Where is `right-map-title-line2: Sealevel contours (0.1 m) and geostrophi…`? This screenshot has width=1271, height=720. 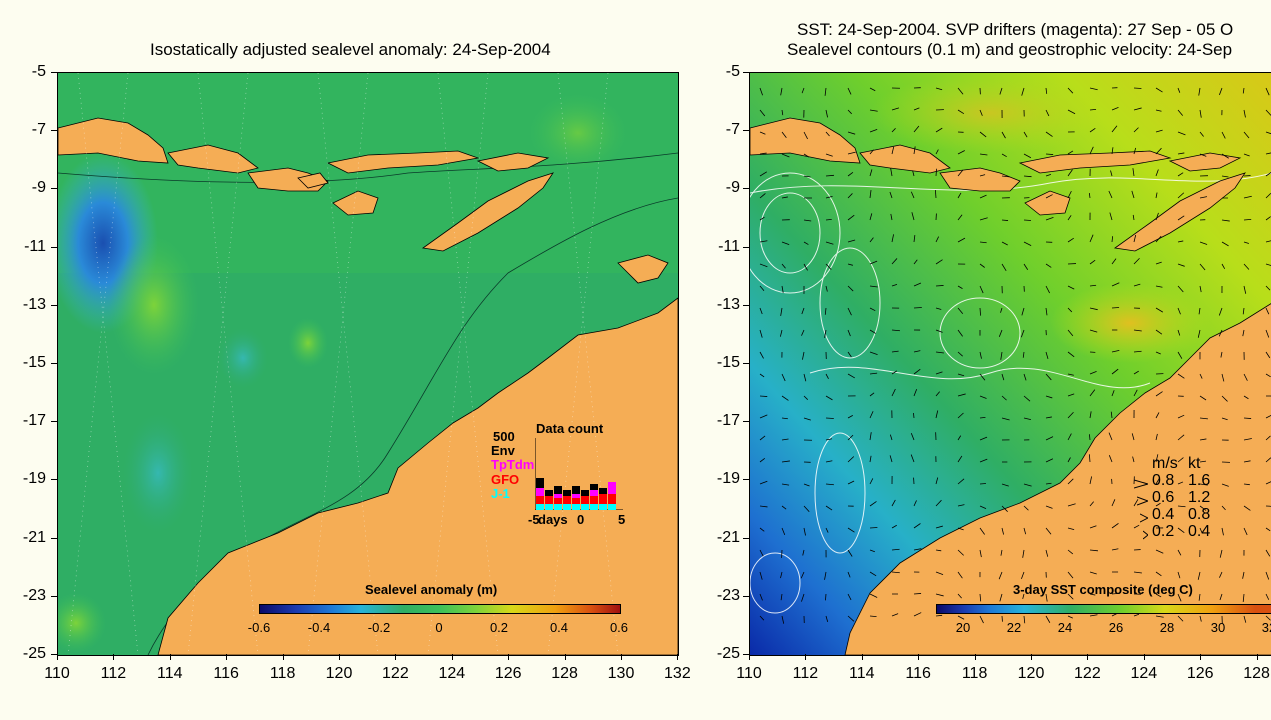
right-map-title-line2: Sealevel contours (0.1 m) and geostrophi… is located at coordinates (1010, 49).